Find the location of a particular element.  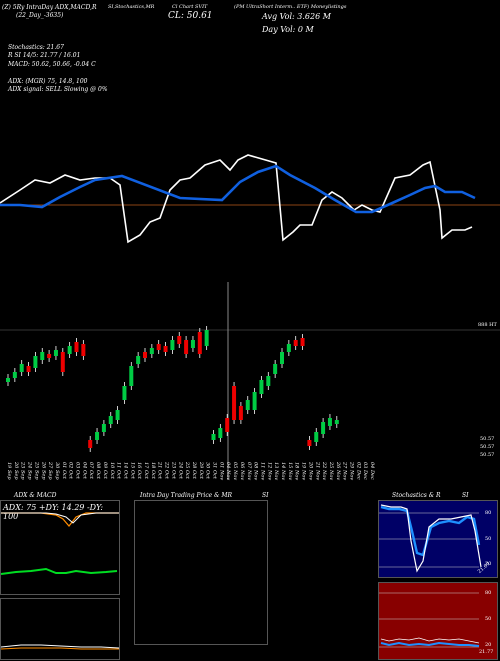

rsi-level-80: 80 is located at coordinates (488, 593).